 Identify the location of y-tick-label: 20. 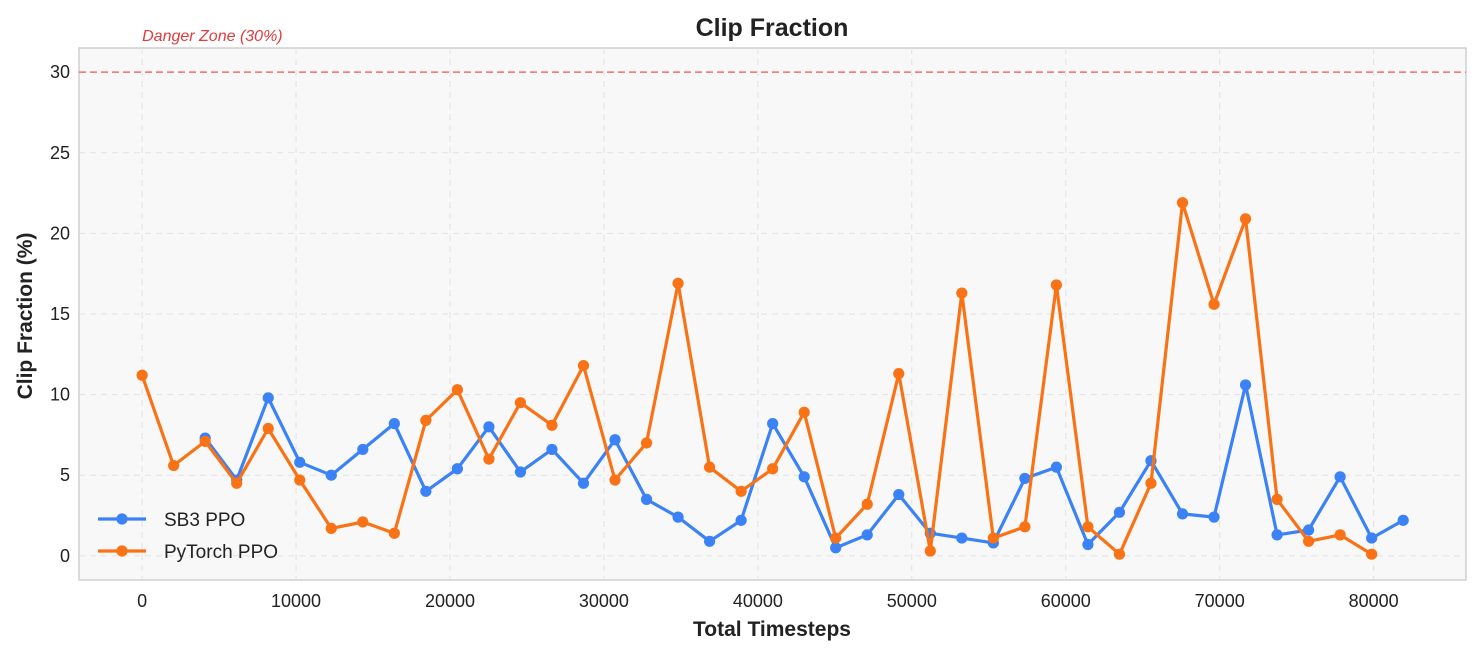
(60, 233).